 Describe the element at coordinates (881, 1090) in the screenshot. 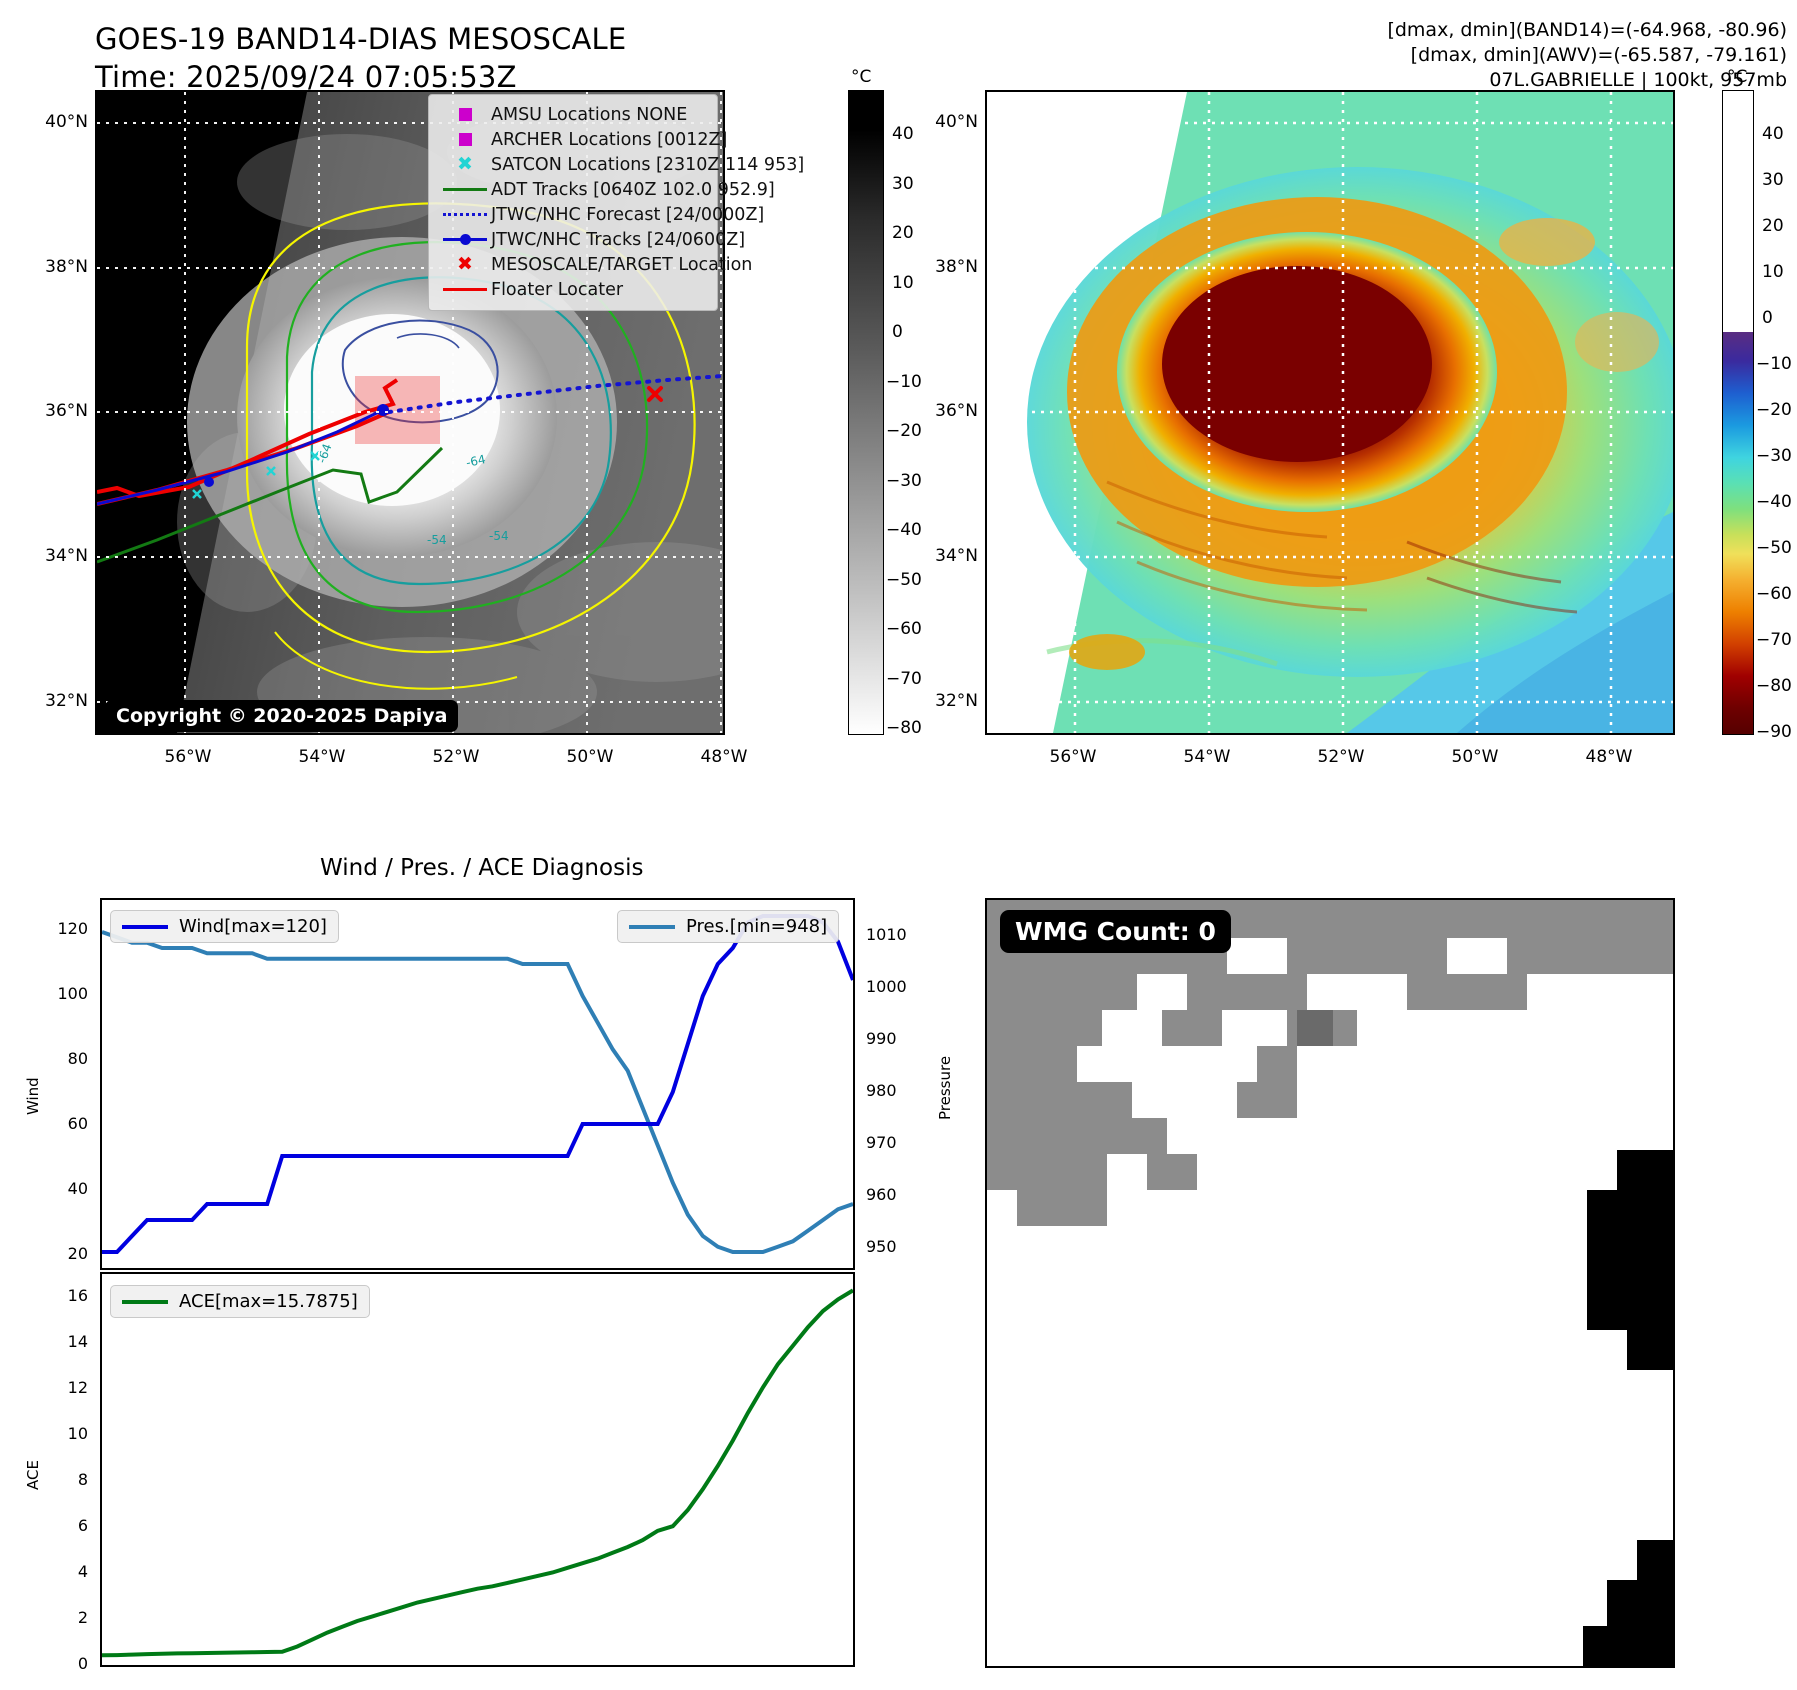

I see `pressure-ytick: 980` at that location.